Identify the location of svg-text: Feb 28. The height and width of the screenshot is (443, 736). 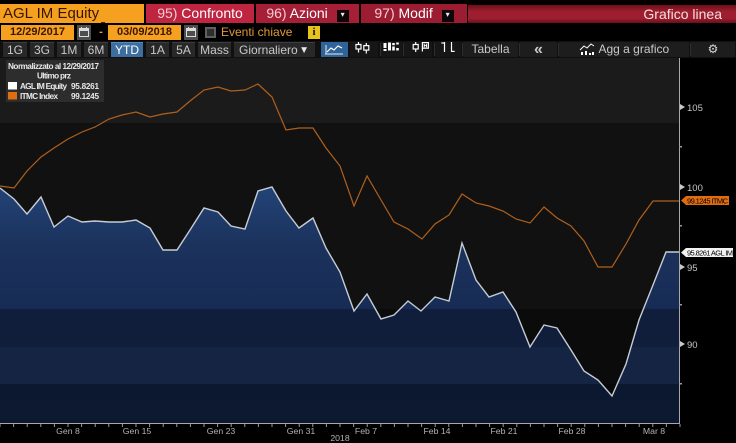
(571, 431).